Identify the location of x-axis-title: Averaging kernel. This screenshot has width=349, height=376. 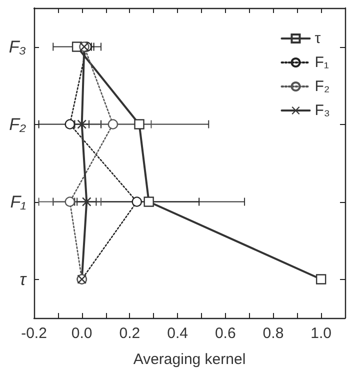
(189, 359).